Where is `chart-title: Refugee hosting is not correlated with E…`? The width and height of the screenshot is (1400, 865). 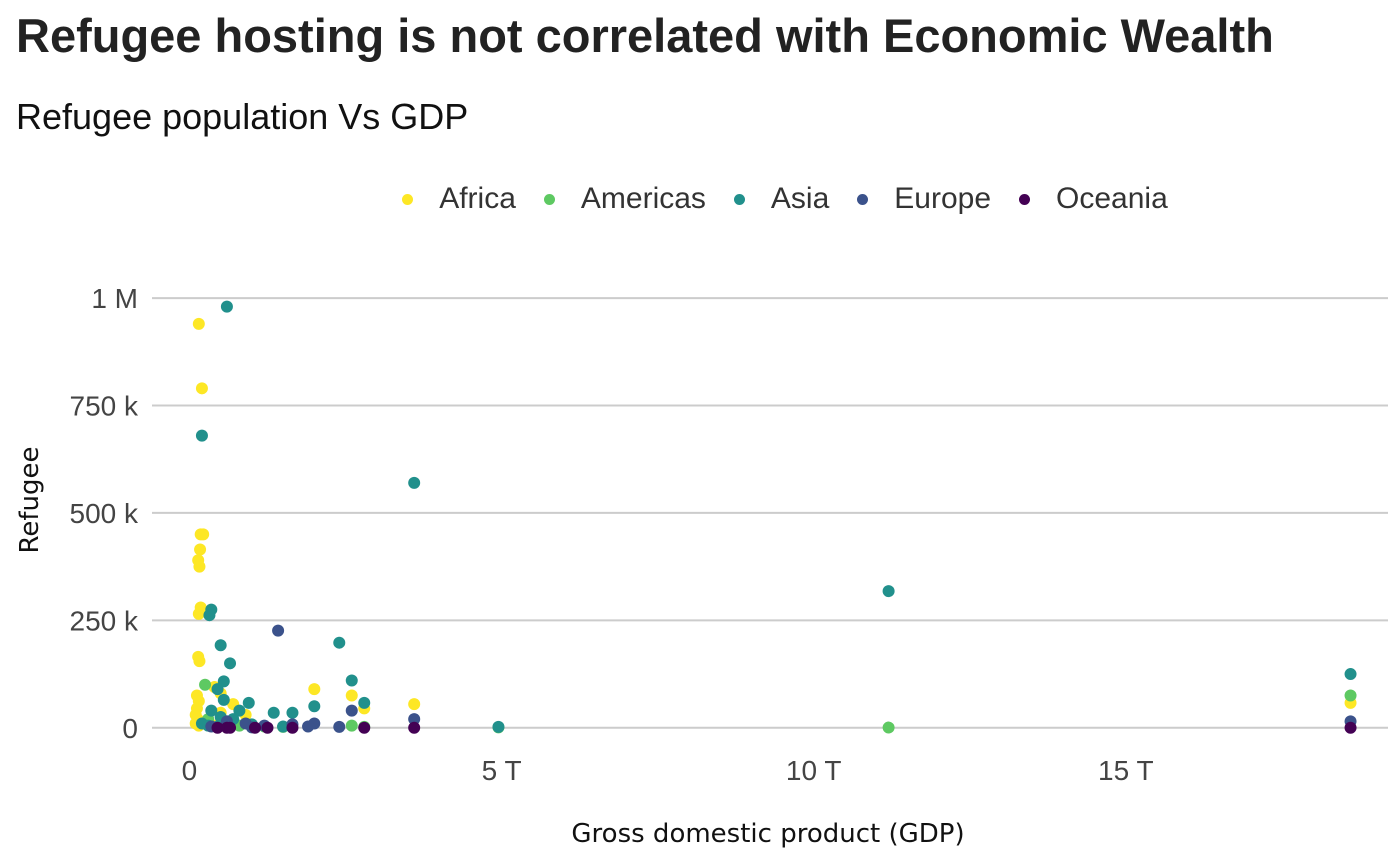 chart-title: Refugee hosting is not correlated with E… is located at coordinates (645, 35).